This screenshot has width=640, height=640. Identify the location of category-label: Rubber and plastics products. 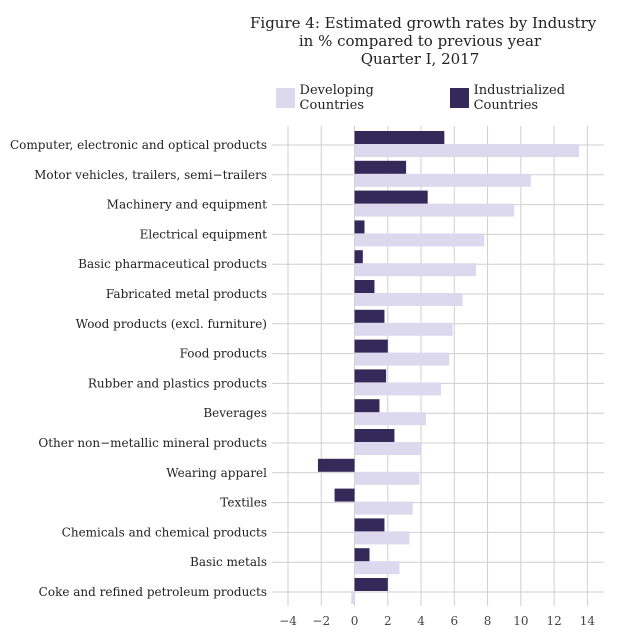
(177, 383).